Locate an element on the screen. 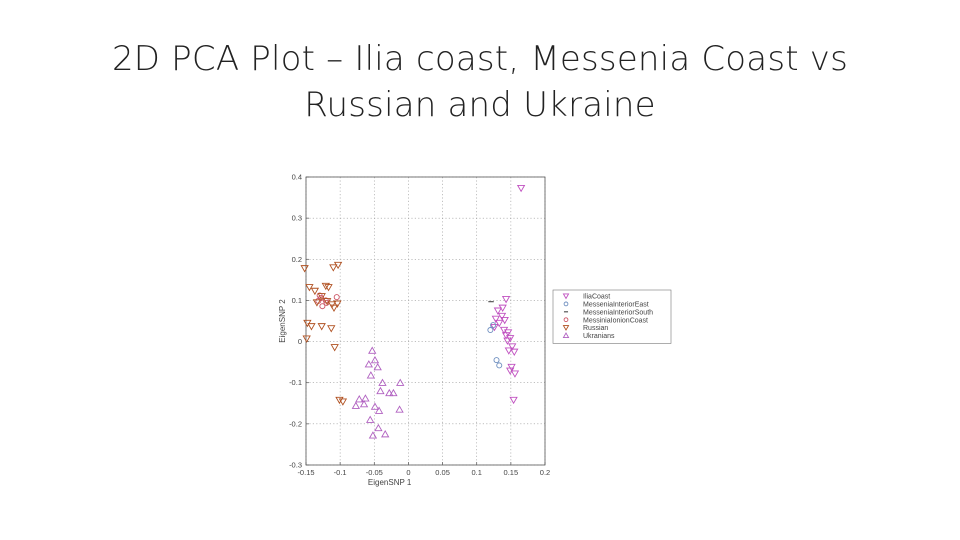 This screenshot has width=960, height=540. y-tick-label: -0.2 is located at coordinates (295, 423).